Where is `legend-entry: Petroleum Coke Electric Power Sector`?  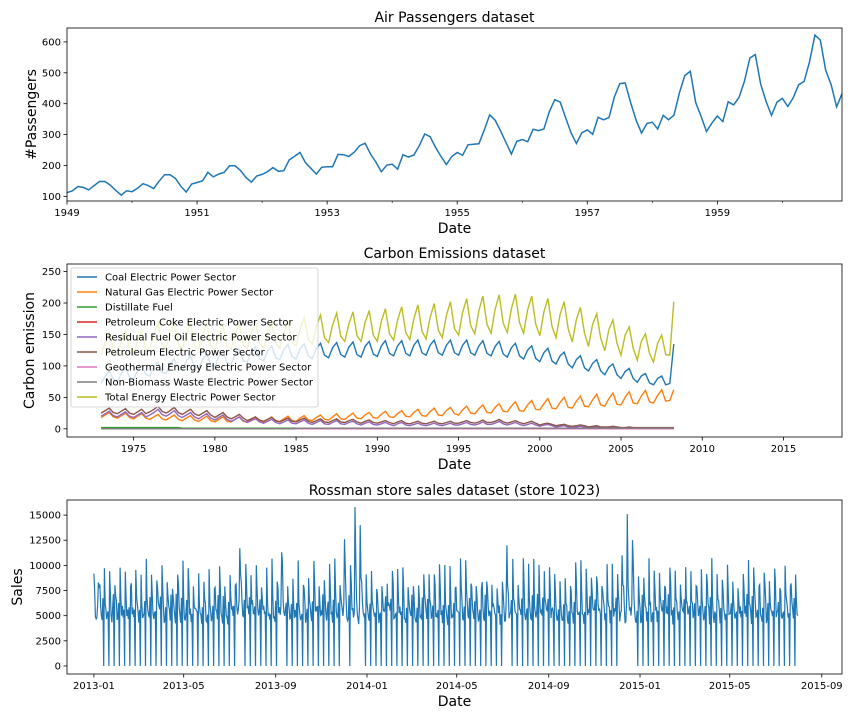
legend-entry: Petroleum Coke Electric Power Sector is located at coordinates (199, 323).